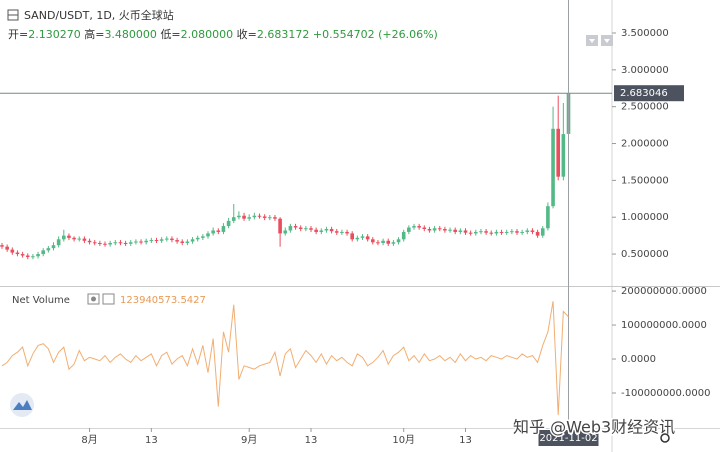  What do you see at coordinates (666, 393) in the screenshot?
I see `y-tick-label: -100000000.0000` at bounding box center [666, 393].